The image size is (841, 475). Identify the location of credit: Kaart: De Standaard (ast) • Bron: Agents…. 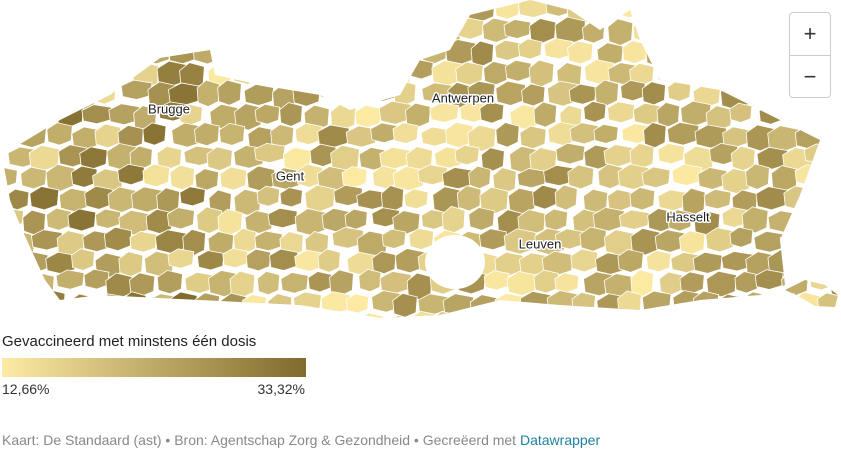
(261, 440).